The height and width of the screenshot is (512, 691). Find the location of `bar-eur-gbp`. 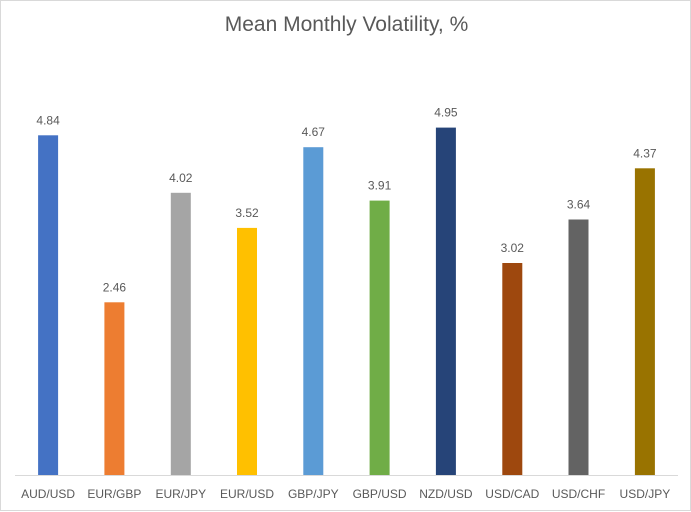

bar-eur-gbp is located at coordinates (114, 388).